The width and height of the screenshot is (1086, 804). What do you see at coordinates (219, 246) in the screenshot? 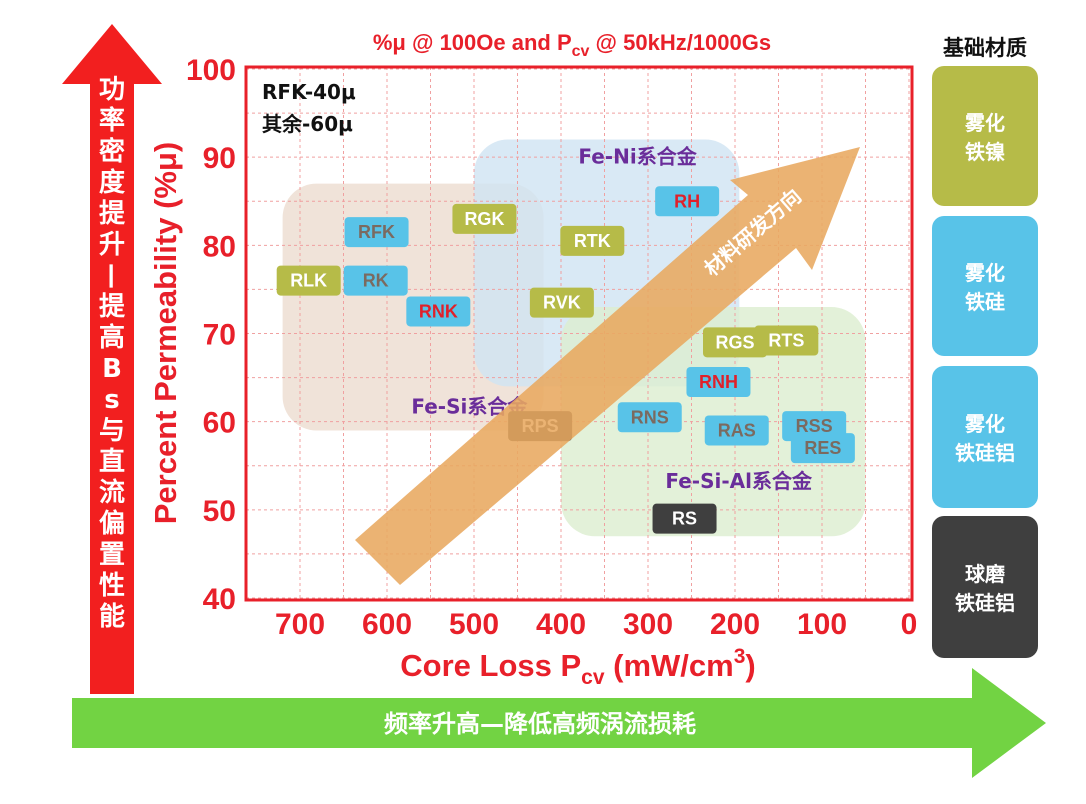
I see `y-tick-label: 80` at bounding box center [219, 246].